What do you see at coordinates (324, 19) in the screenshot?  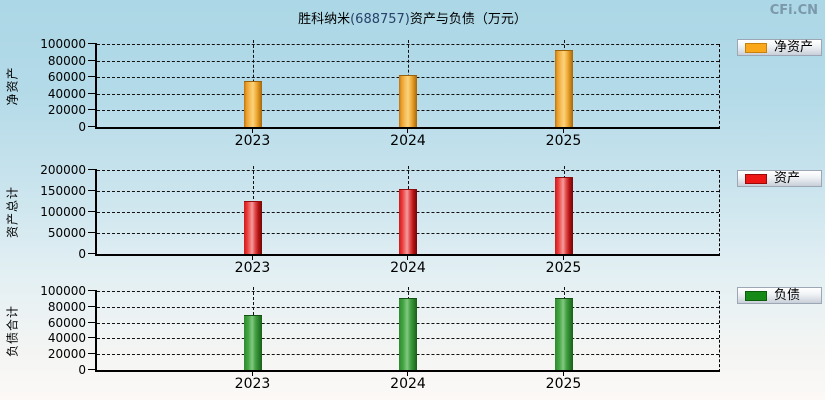 I see `title-company: 胜科纳米` at bounding box center [324, 19].